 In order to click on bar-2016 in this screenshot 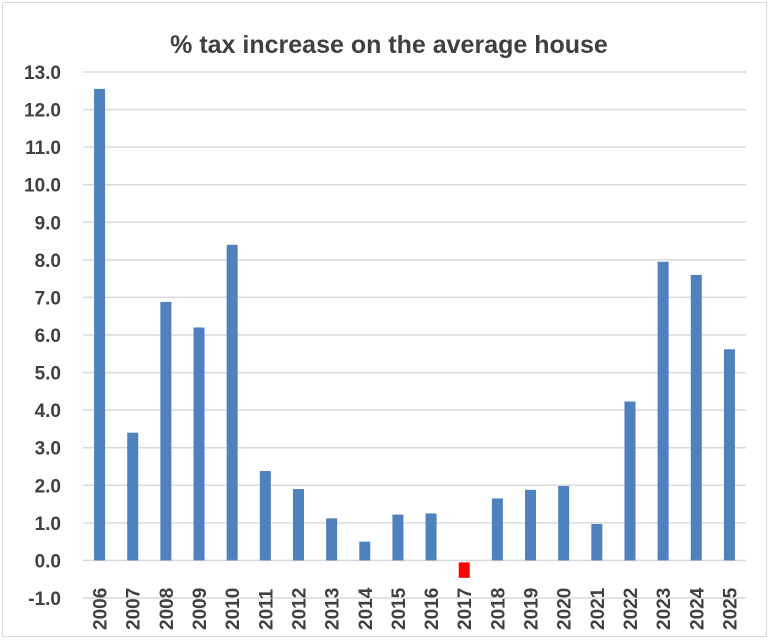, I will do `click(431, 537)`.